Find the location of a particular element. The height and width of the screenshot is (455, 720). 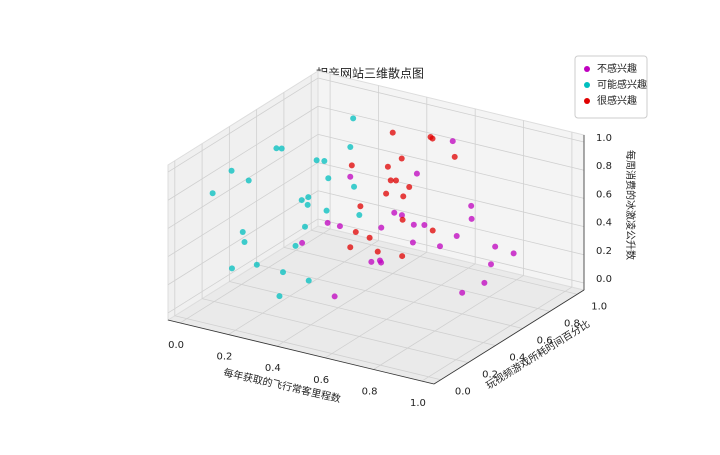

z-tick-label: 0.4 is located at coordinates (604, 223).